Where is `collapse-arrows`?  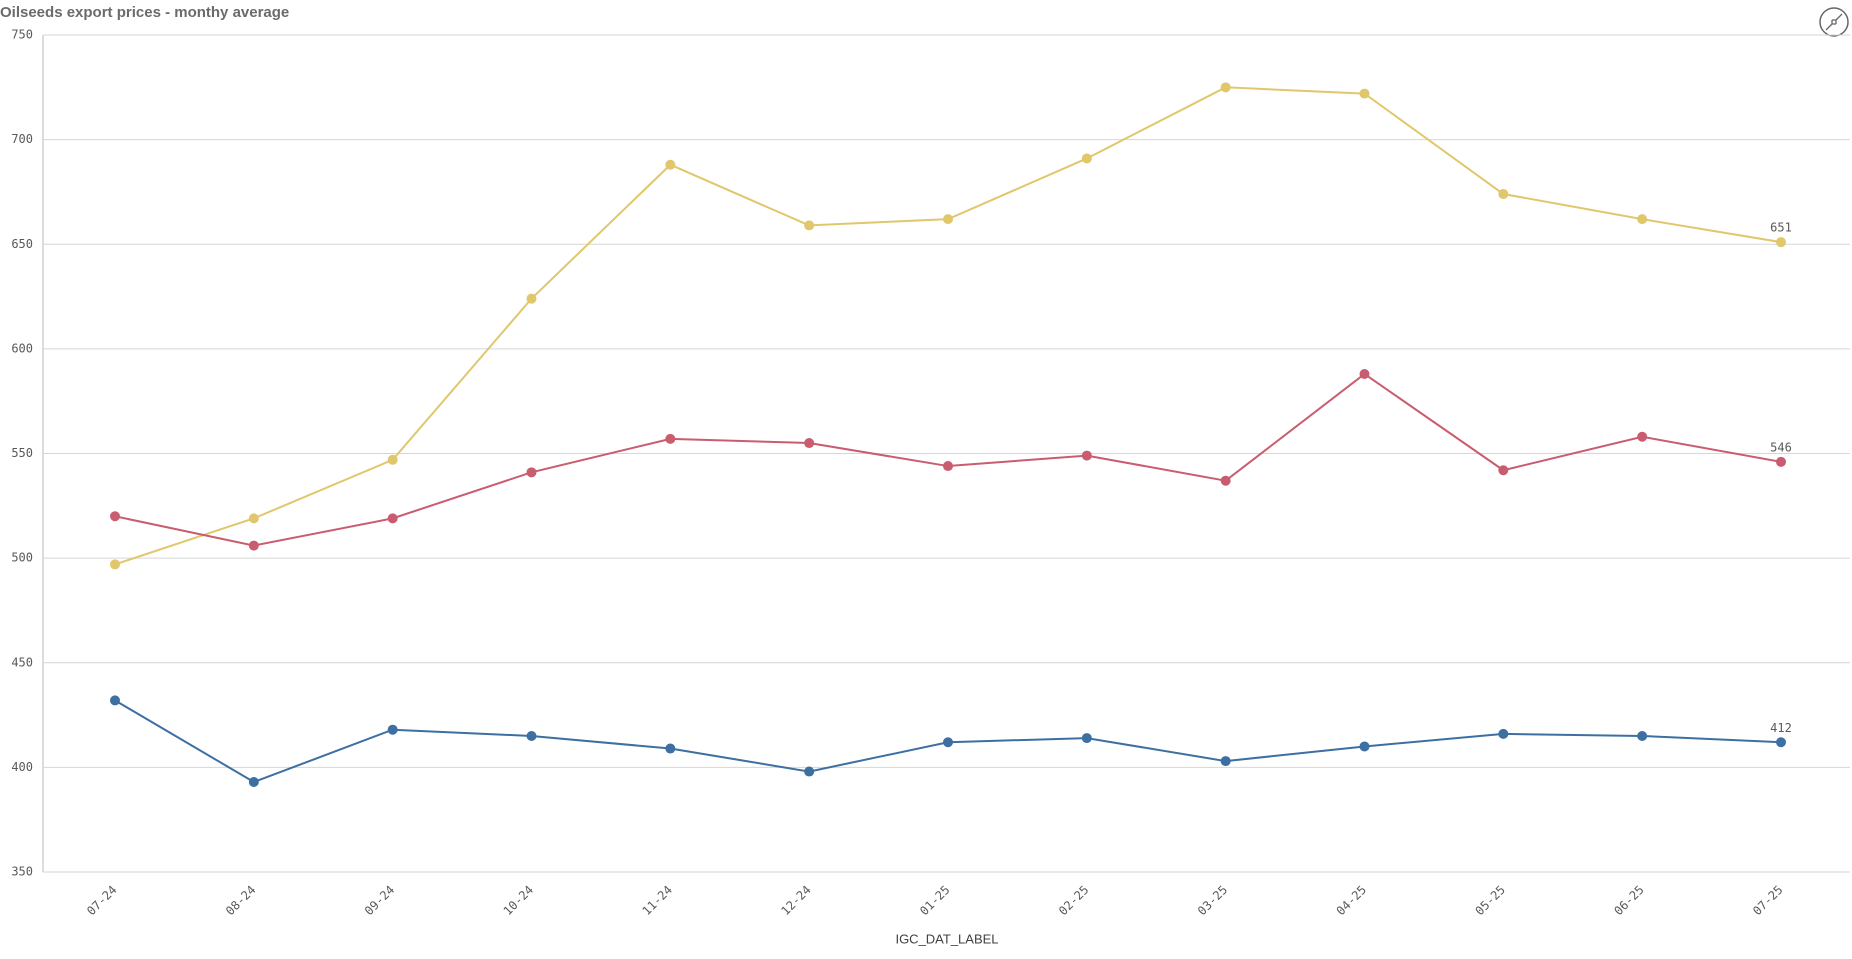
collapse-arrows is located at coordinates (1834, 22).